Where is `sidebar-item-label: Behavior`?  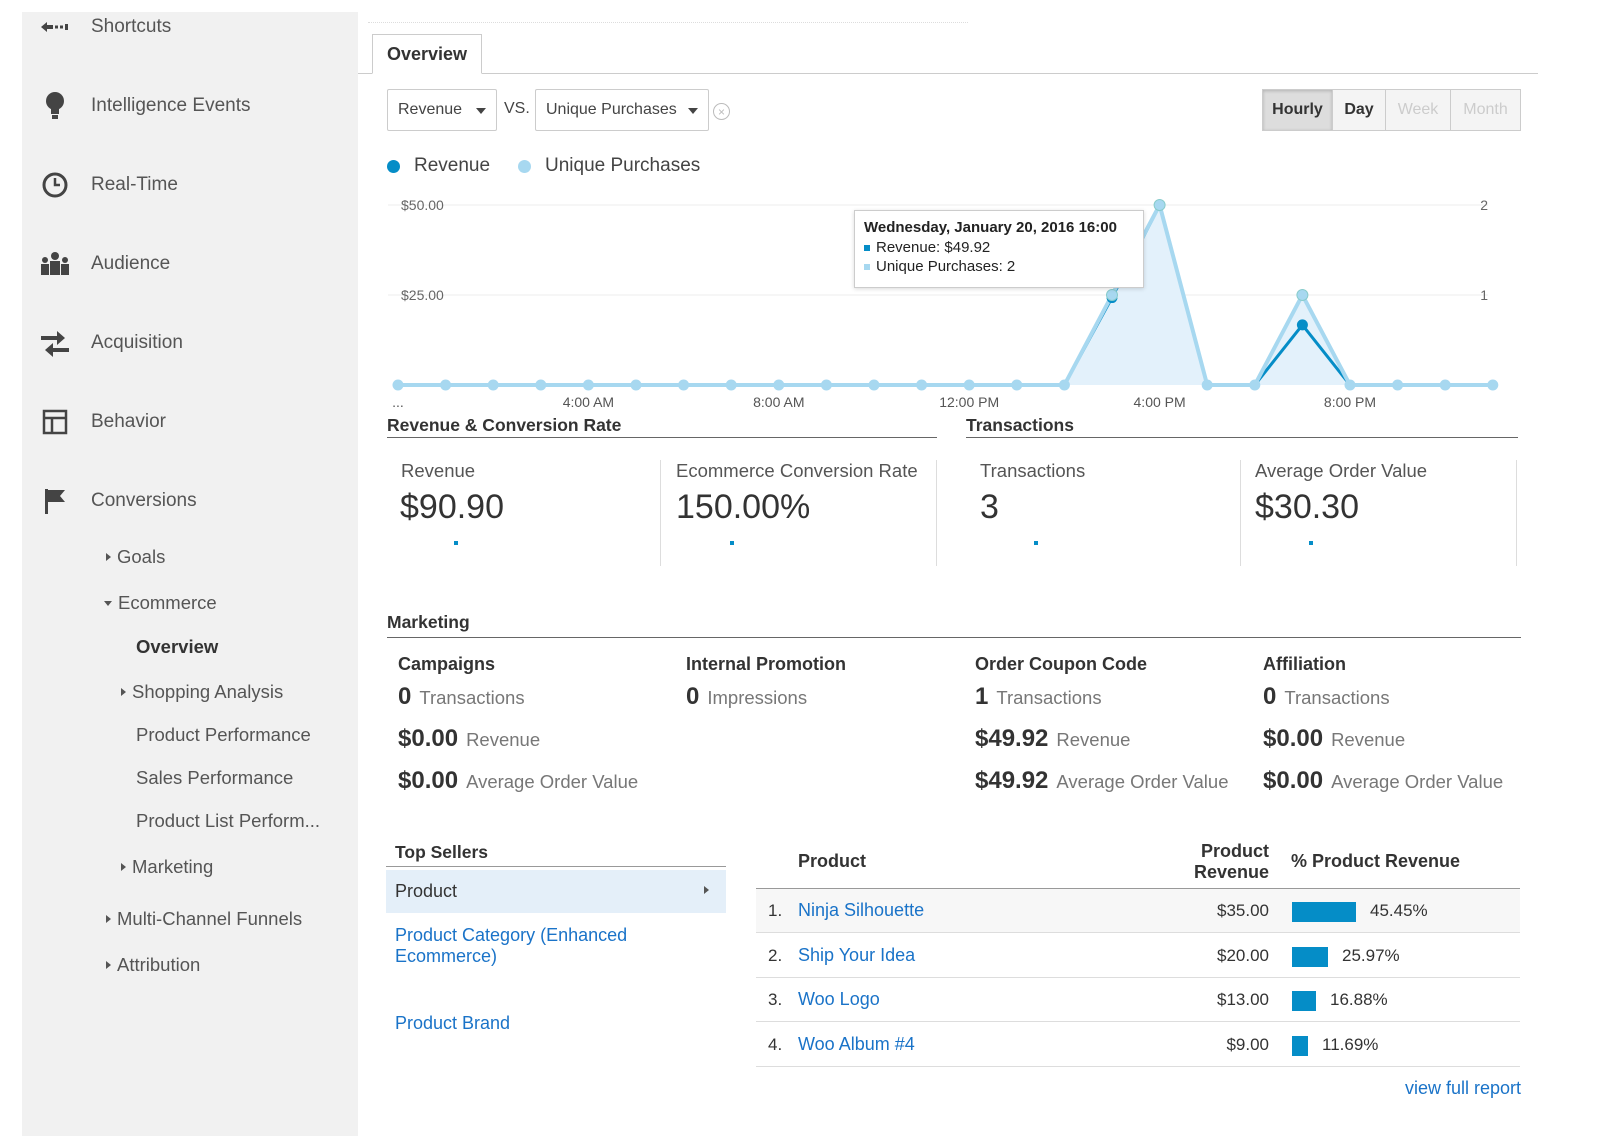
sidebar-item-label: Behavior is located at coordinates (128, 421).